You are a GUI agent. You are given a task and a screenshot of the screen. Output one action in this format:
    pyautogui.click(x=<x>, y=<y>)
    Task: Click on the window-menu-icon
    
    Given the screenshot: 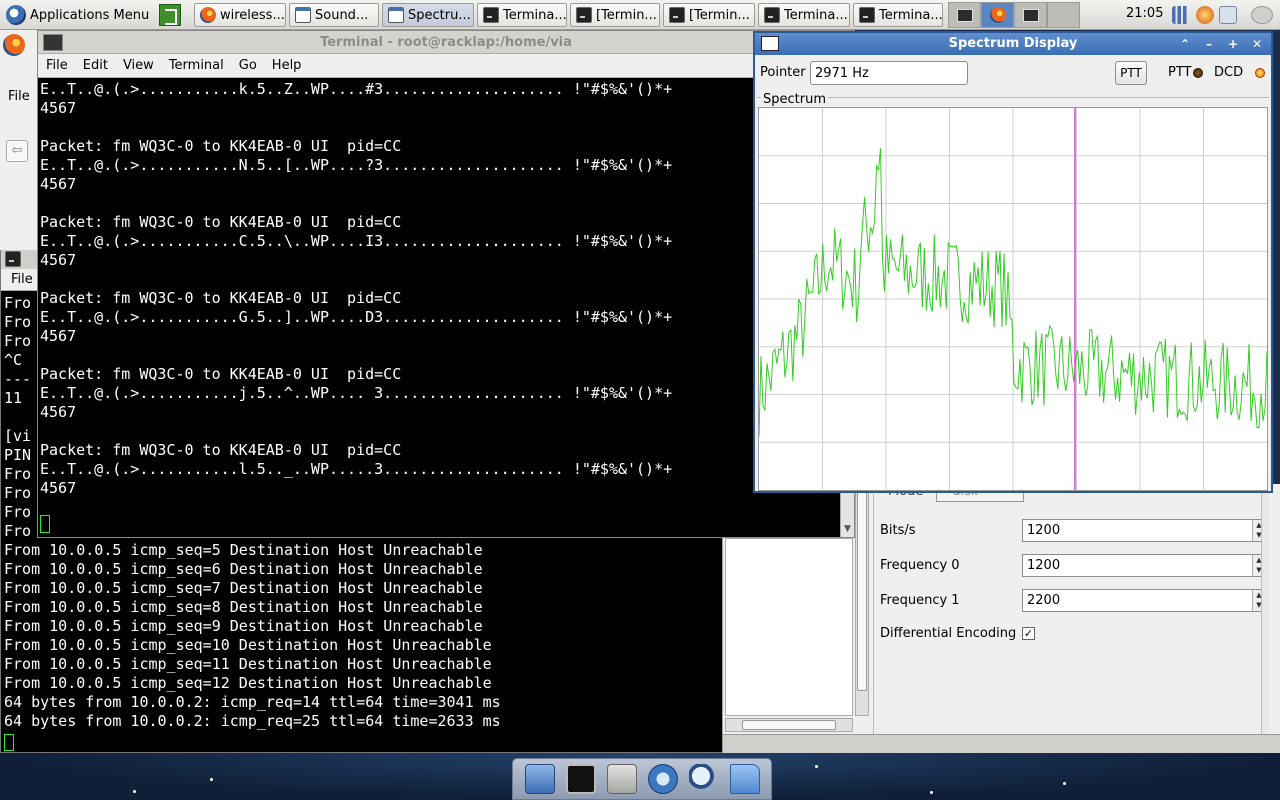 What is the action you would take?
    pyautogui.click(x=770, y=43)
    